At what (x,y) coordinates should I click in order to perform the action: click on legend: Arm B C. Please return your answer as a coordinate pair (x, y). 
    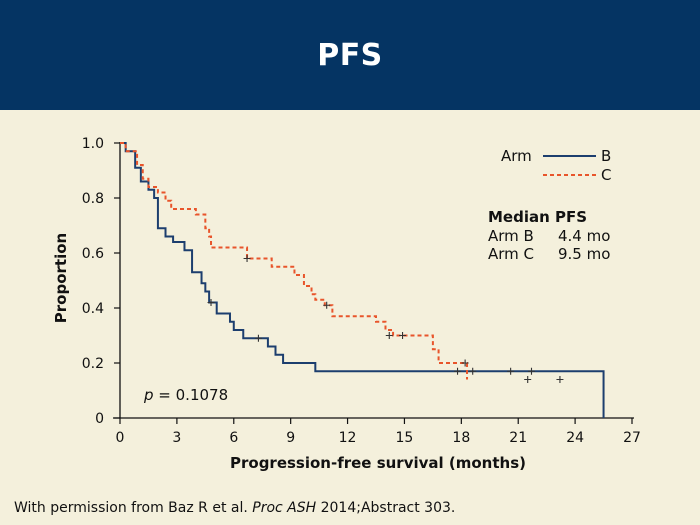
    Looking at the image, I should click on (556, 165).